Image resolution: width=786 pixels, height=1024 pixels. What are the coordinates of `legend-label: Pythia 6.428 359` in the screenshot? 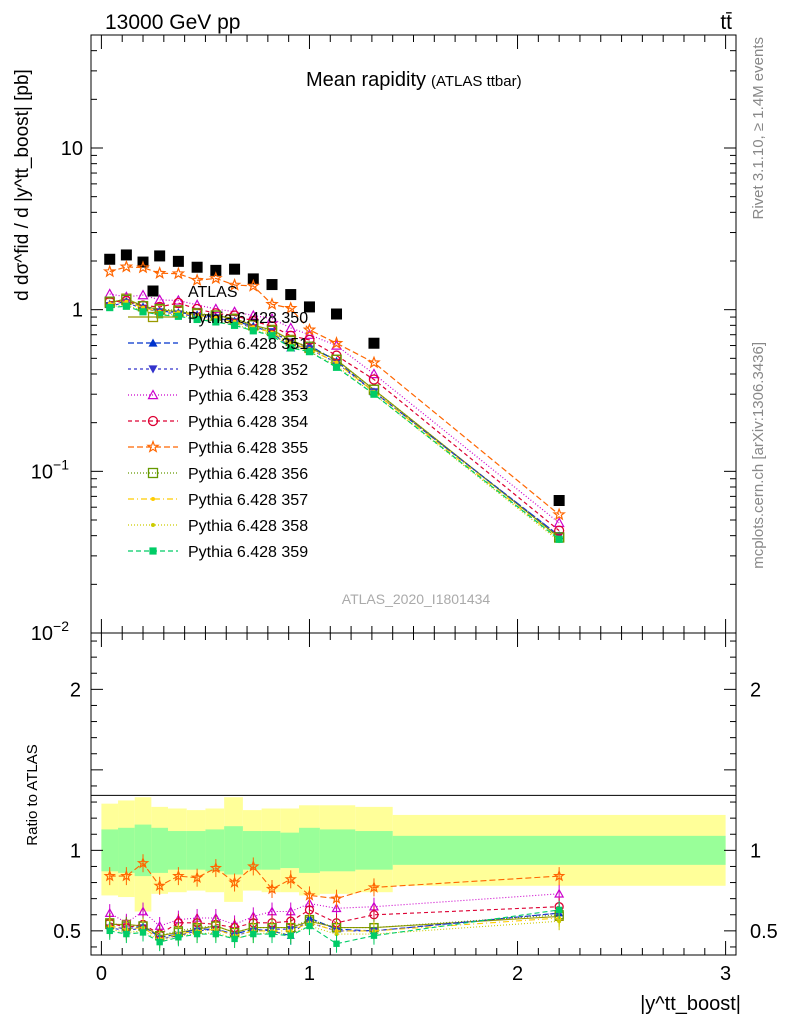 It's located at (248, 552).